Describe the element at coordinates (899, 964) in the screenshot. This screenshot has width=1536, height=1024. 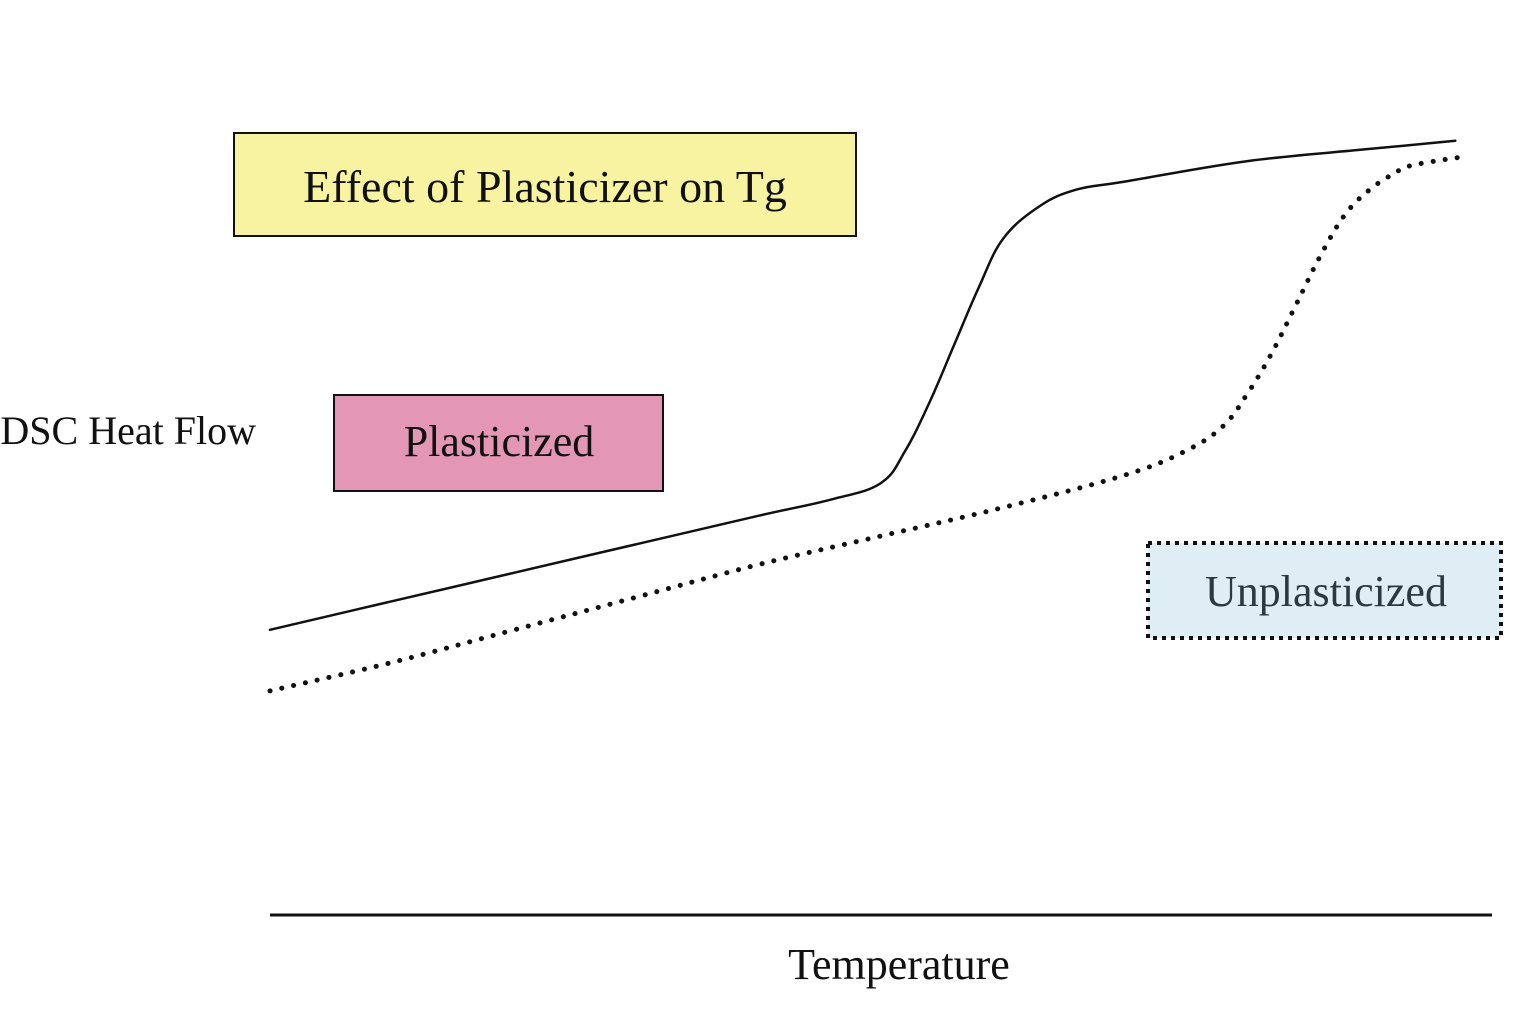
I see `x-axis-label: Temperature` at that location.